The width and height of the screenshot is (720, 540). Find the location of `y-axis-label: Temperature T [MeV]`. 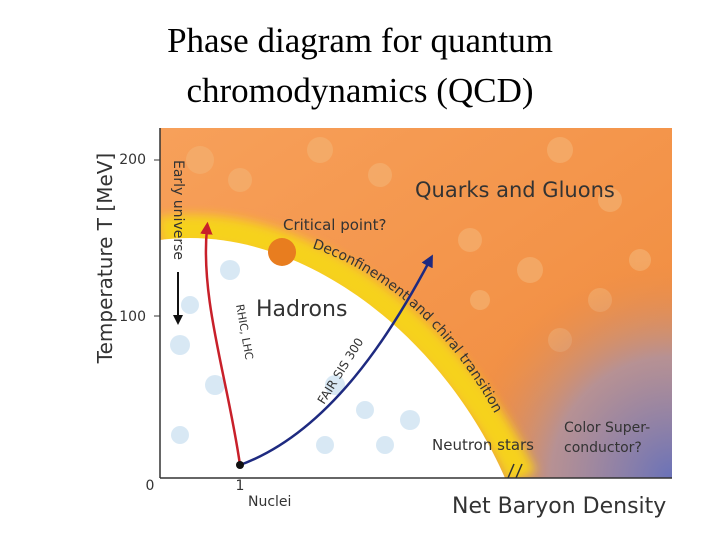

y-axis-label: Temperature T [MeV] is located at coordinates (105, 258).